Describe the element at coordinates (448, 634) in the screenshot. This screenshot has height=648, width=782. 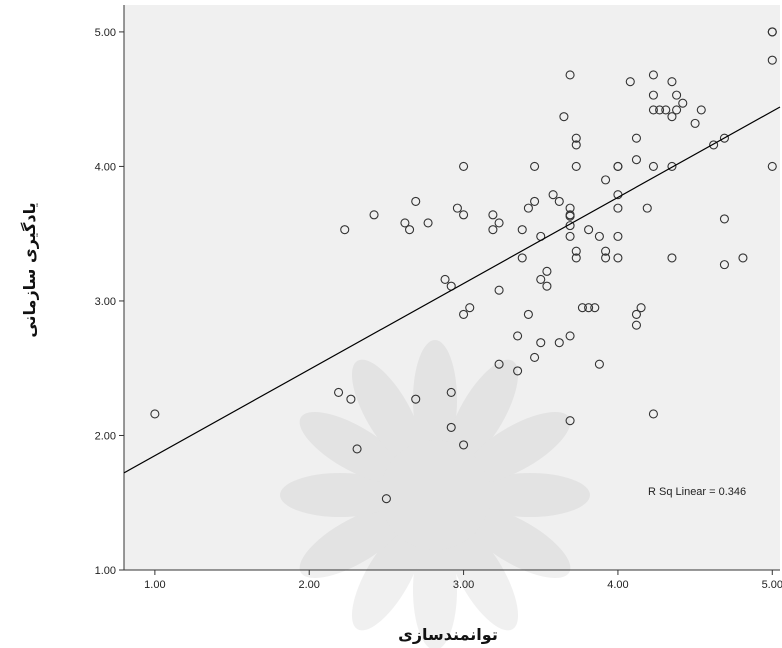
I see `x-axis-title: توانمندسازی` at that location.